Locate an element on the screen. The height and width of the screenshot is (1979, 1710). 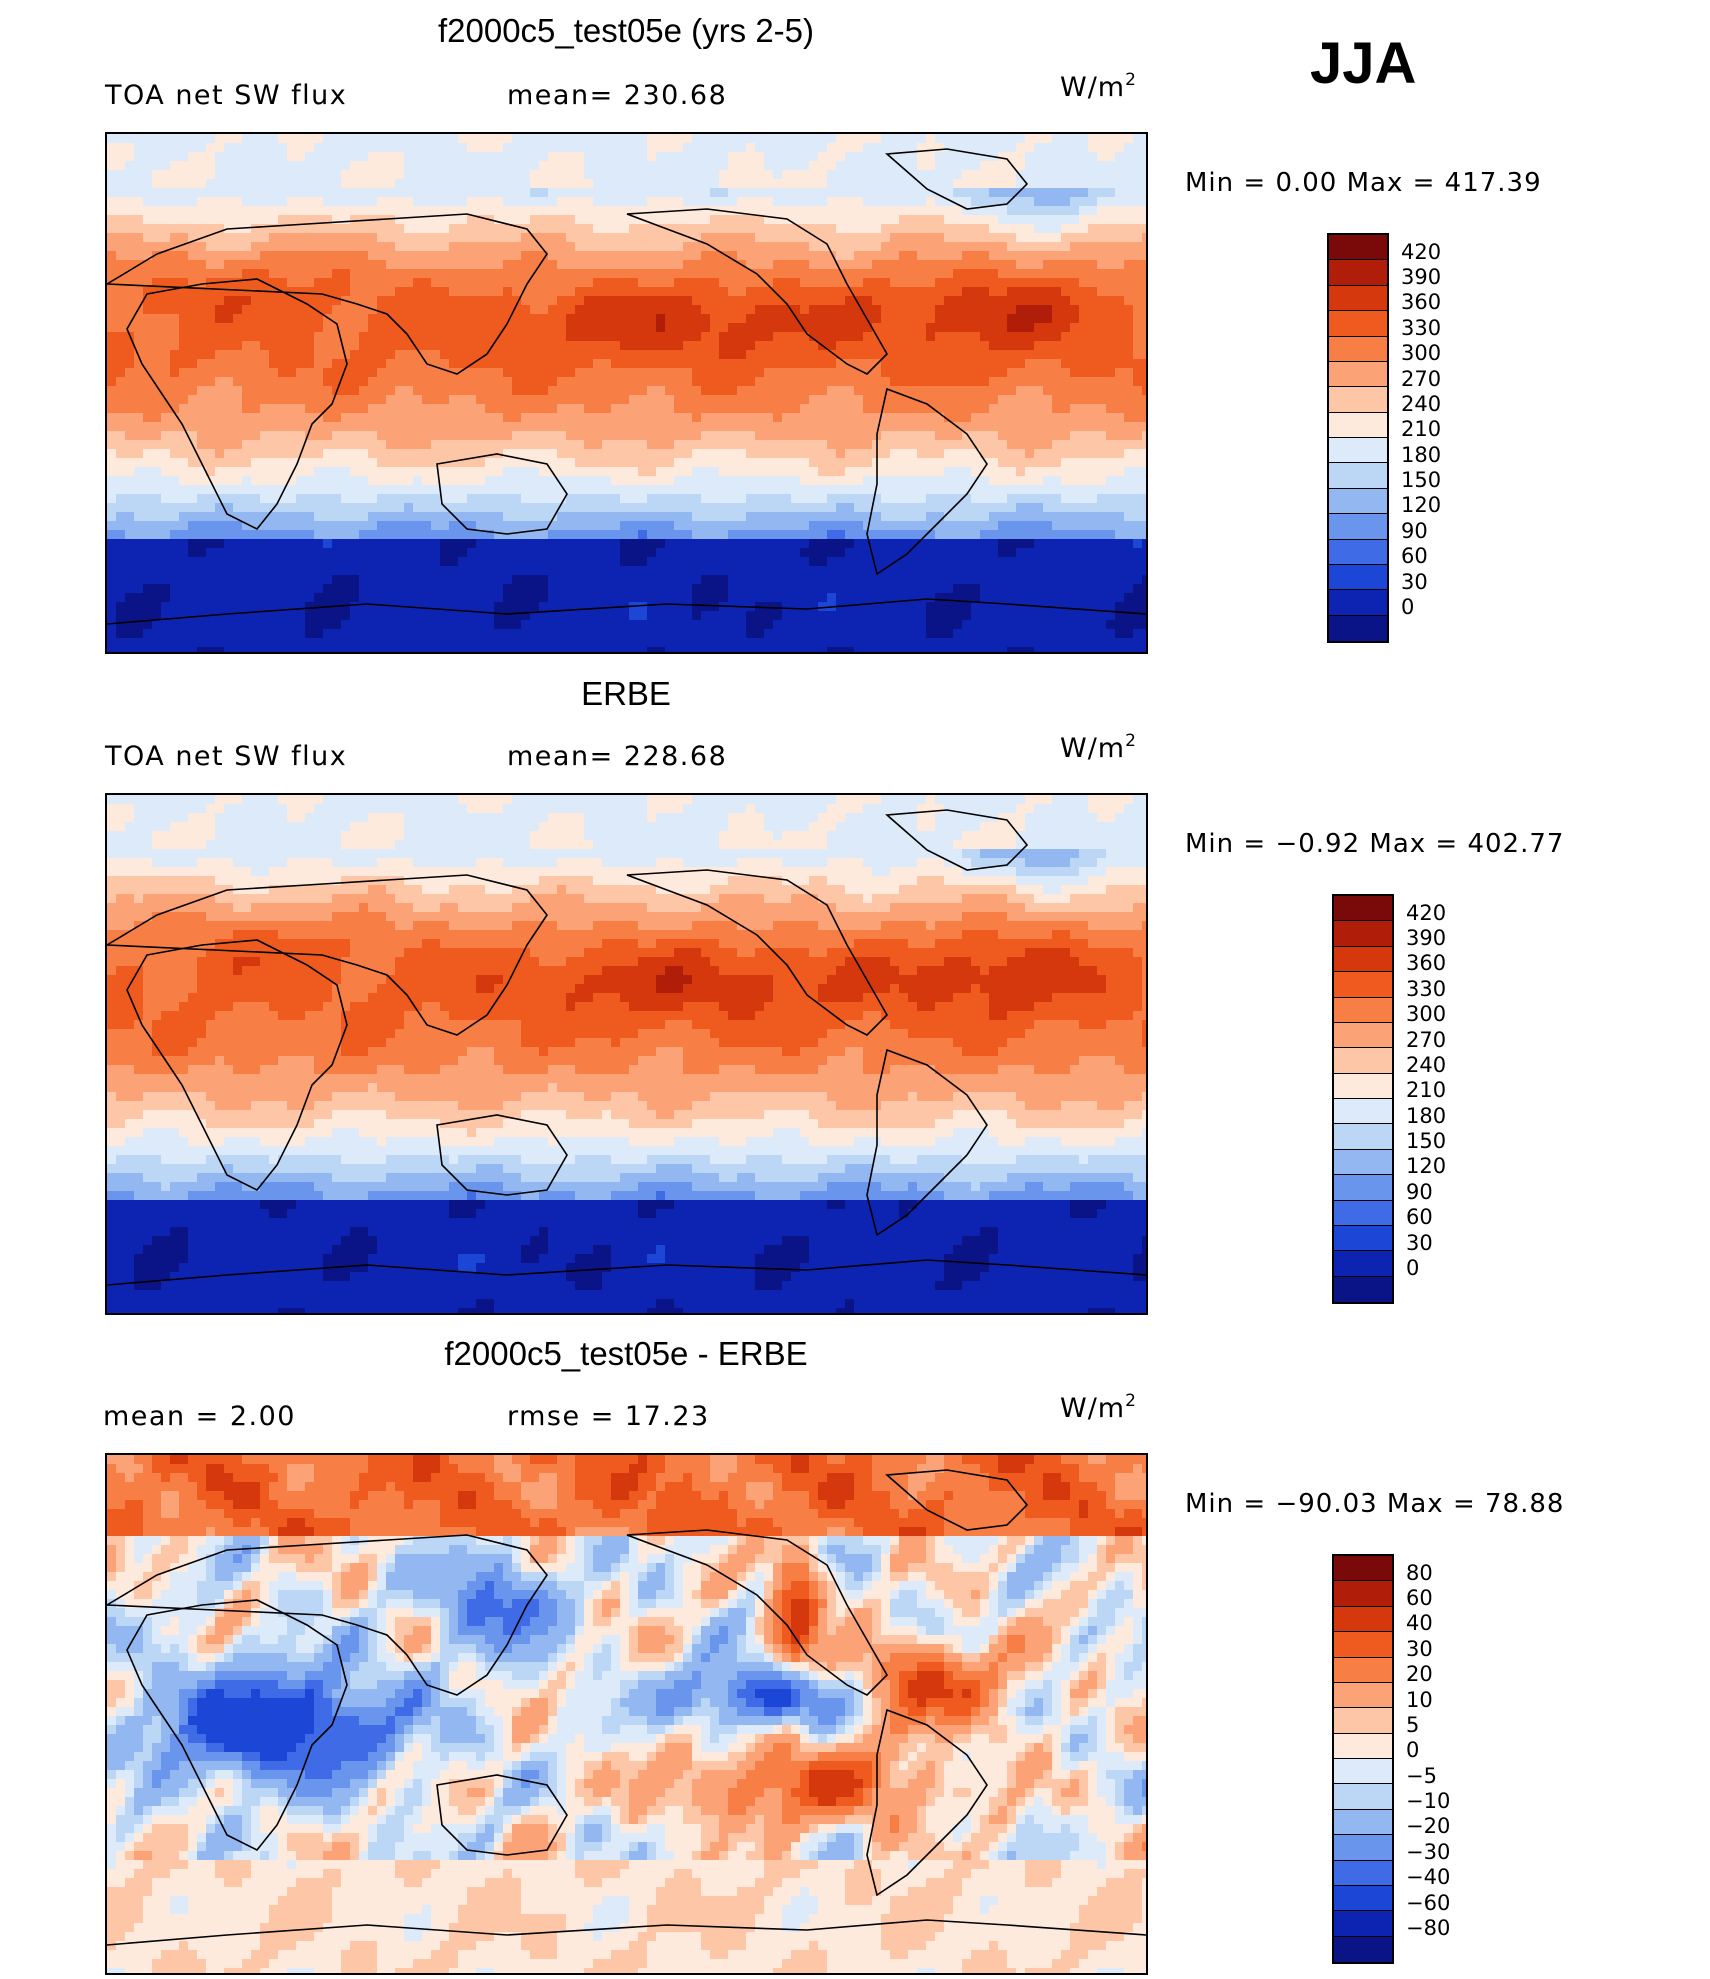
colorbar-tick-label: 420 is located at coordinates (1421, 252).